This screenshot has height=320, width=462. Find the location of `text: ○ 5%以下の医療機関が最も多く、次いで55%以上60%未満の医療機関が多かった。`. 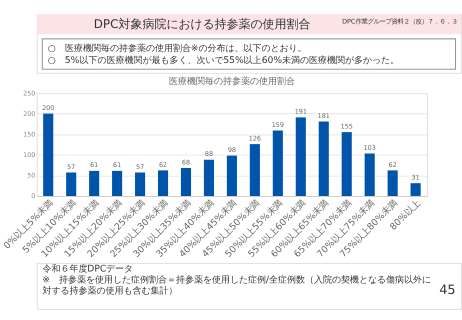

text: ○ 5%以下の医療機関が最も多く、次いで55%以上60%未満の医療機関が多かった。 is located at coordinates (224, 60).